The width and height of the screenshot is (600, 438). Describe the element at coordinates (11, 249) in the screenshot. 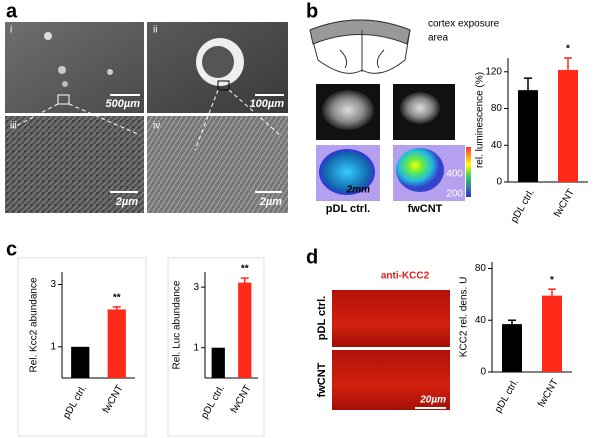

I see `panel-letter: c` at that location.